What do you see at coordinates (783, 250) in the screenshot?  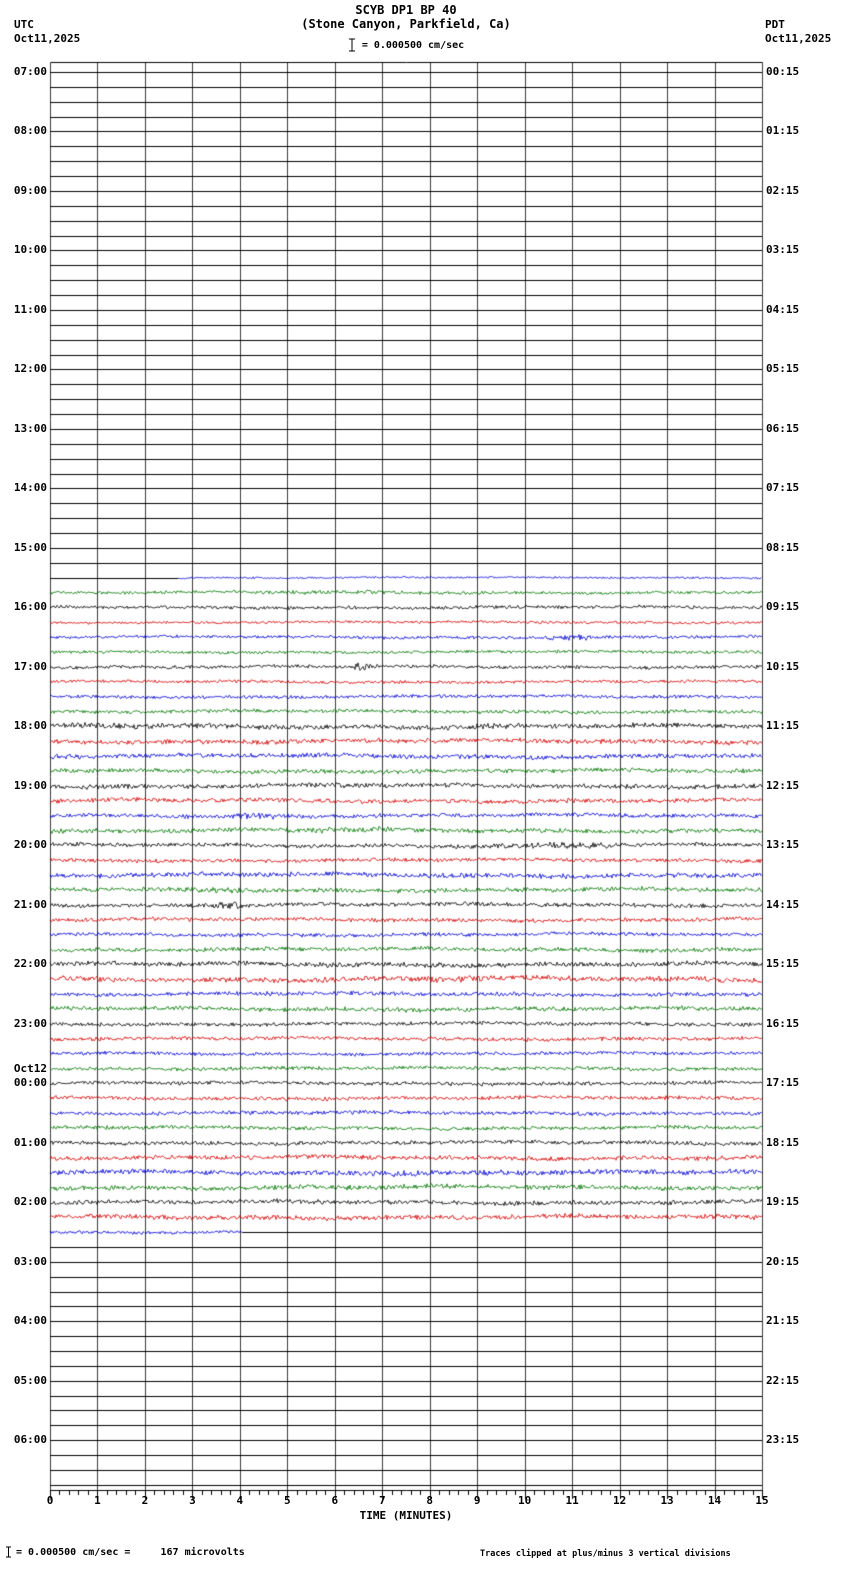 I see `local-hour-label: 03:15` at bounding box center [783, 250].